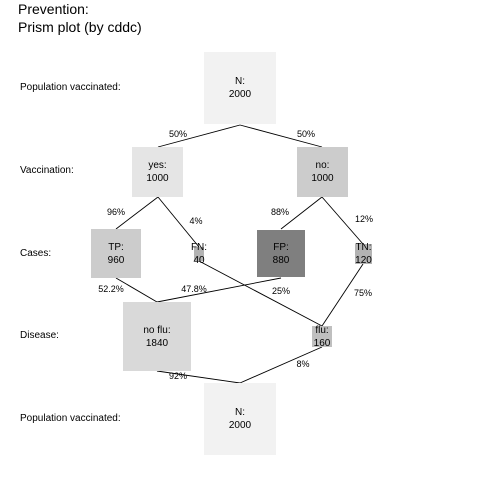  What do you see at coordinates (198, 377) in the screenshot?
I see `link-noflu-n` at bounding box center [198, 377].